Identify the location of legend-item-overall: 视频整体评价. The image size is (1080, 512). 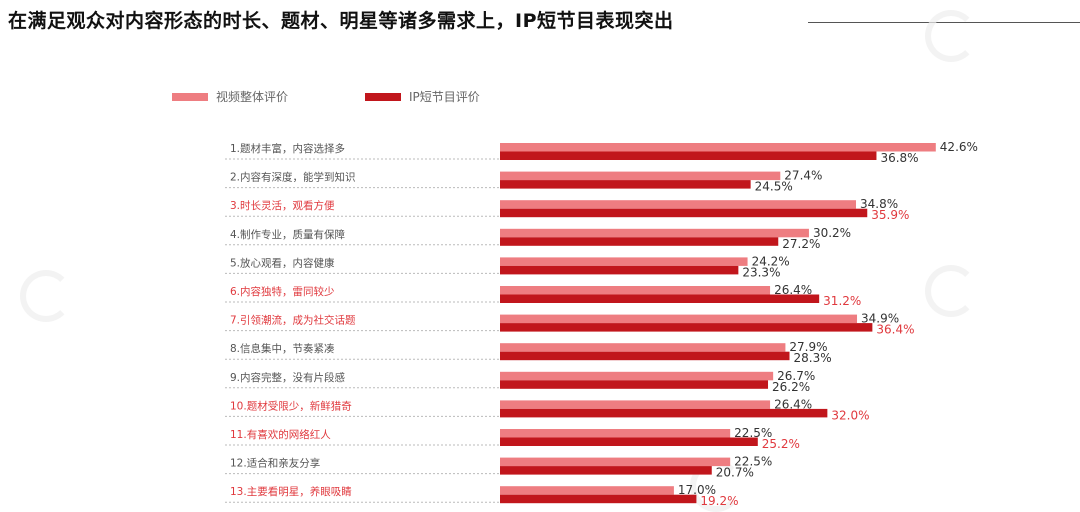
(230, 96).